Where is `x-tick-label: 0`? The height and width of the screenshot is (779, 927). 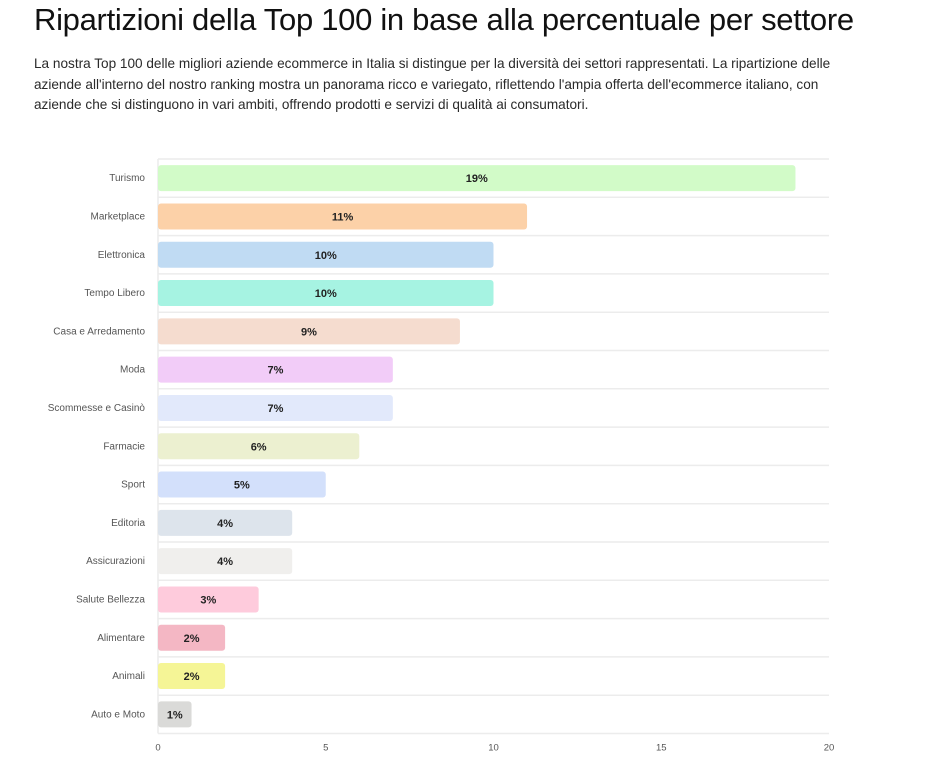 x-tick-label: 0 is located at coordinates (157, 748).